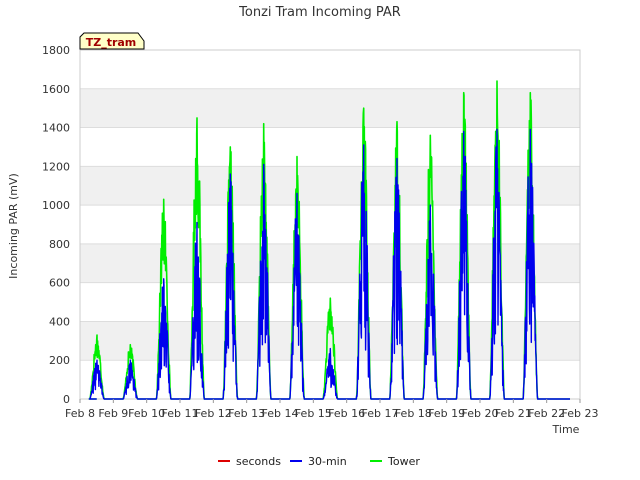 This screenshot has width=640, height=480. Describe the element at coordinates (313, 413) in the screenshot. I see `x-tick-label: Feb 15` at that location.